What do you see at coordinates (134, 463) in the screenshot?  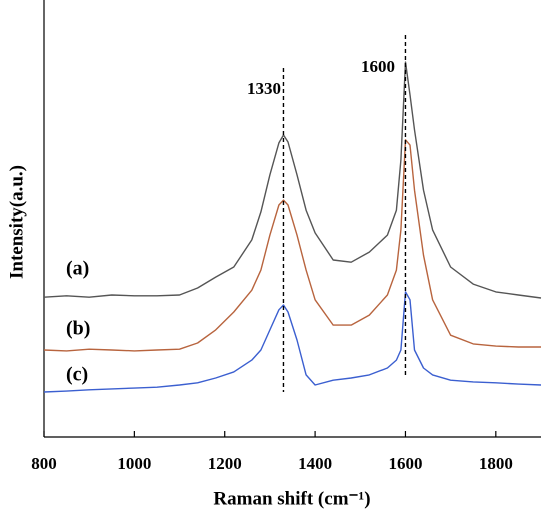 I see `x-tick-label: 1000` at bounding box center [134, 463].